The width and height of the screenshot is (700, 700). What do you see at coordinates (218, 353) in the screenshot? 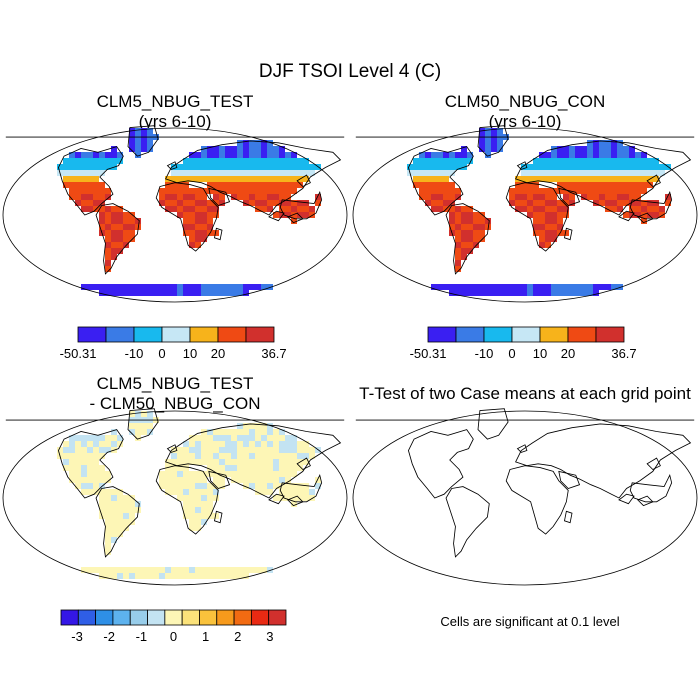
I see `colorbar-tick-label: 20` at bounding box center [218, 353].